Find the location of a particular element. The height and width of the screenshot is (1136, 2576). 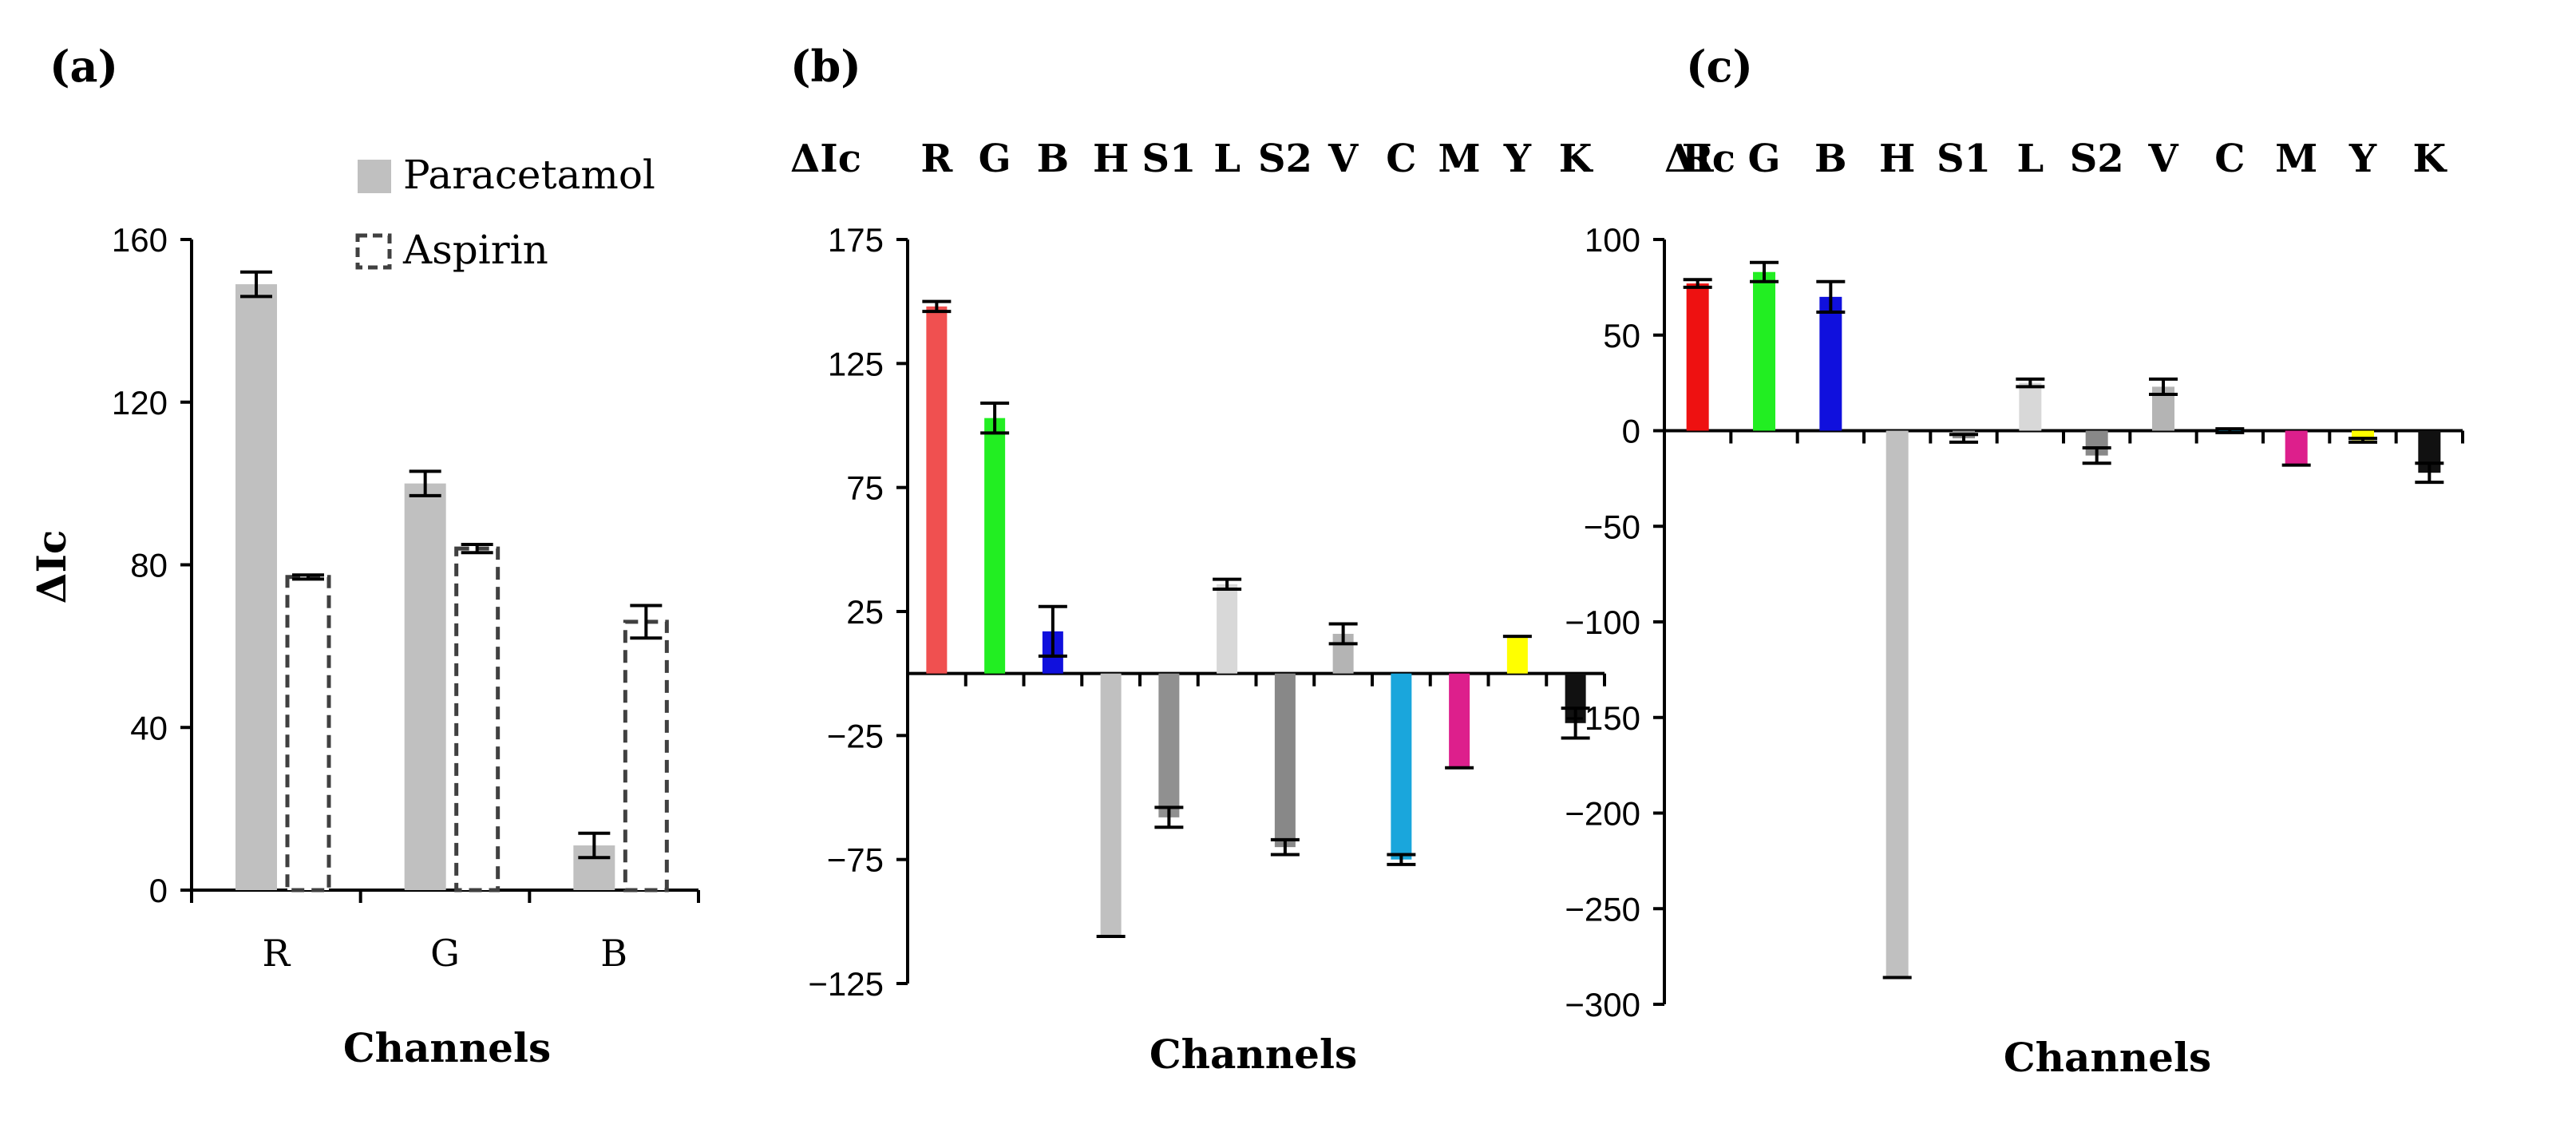

bar-S2 is located at coordinates (1285, 760).